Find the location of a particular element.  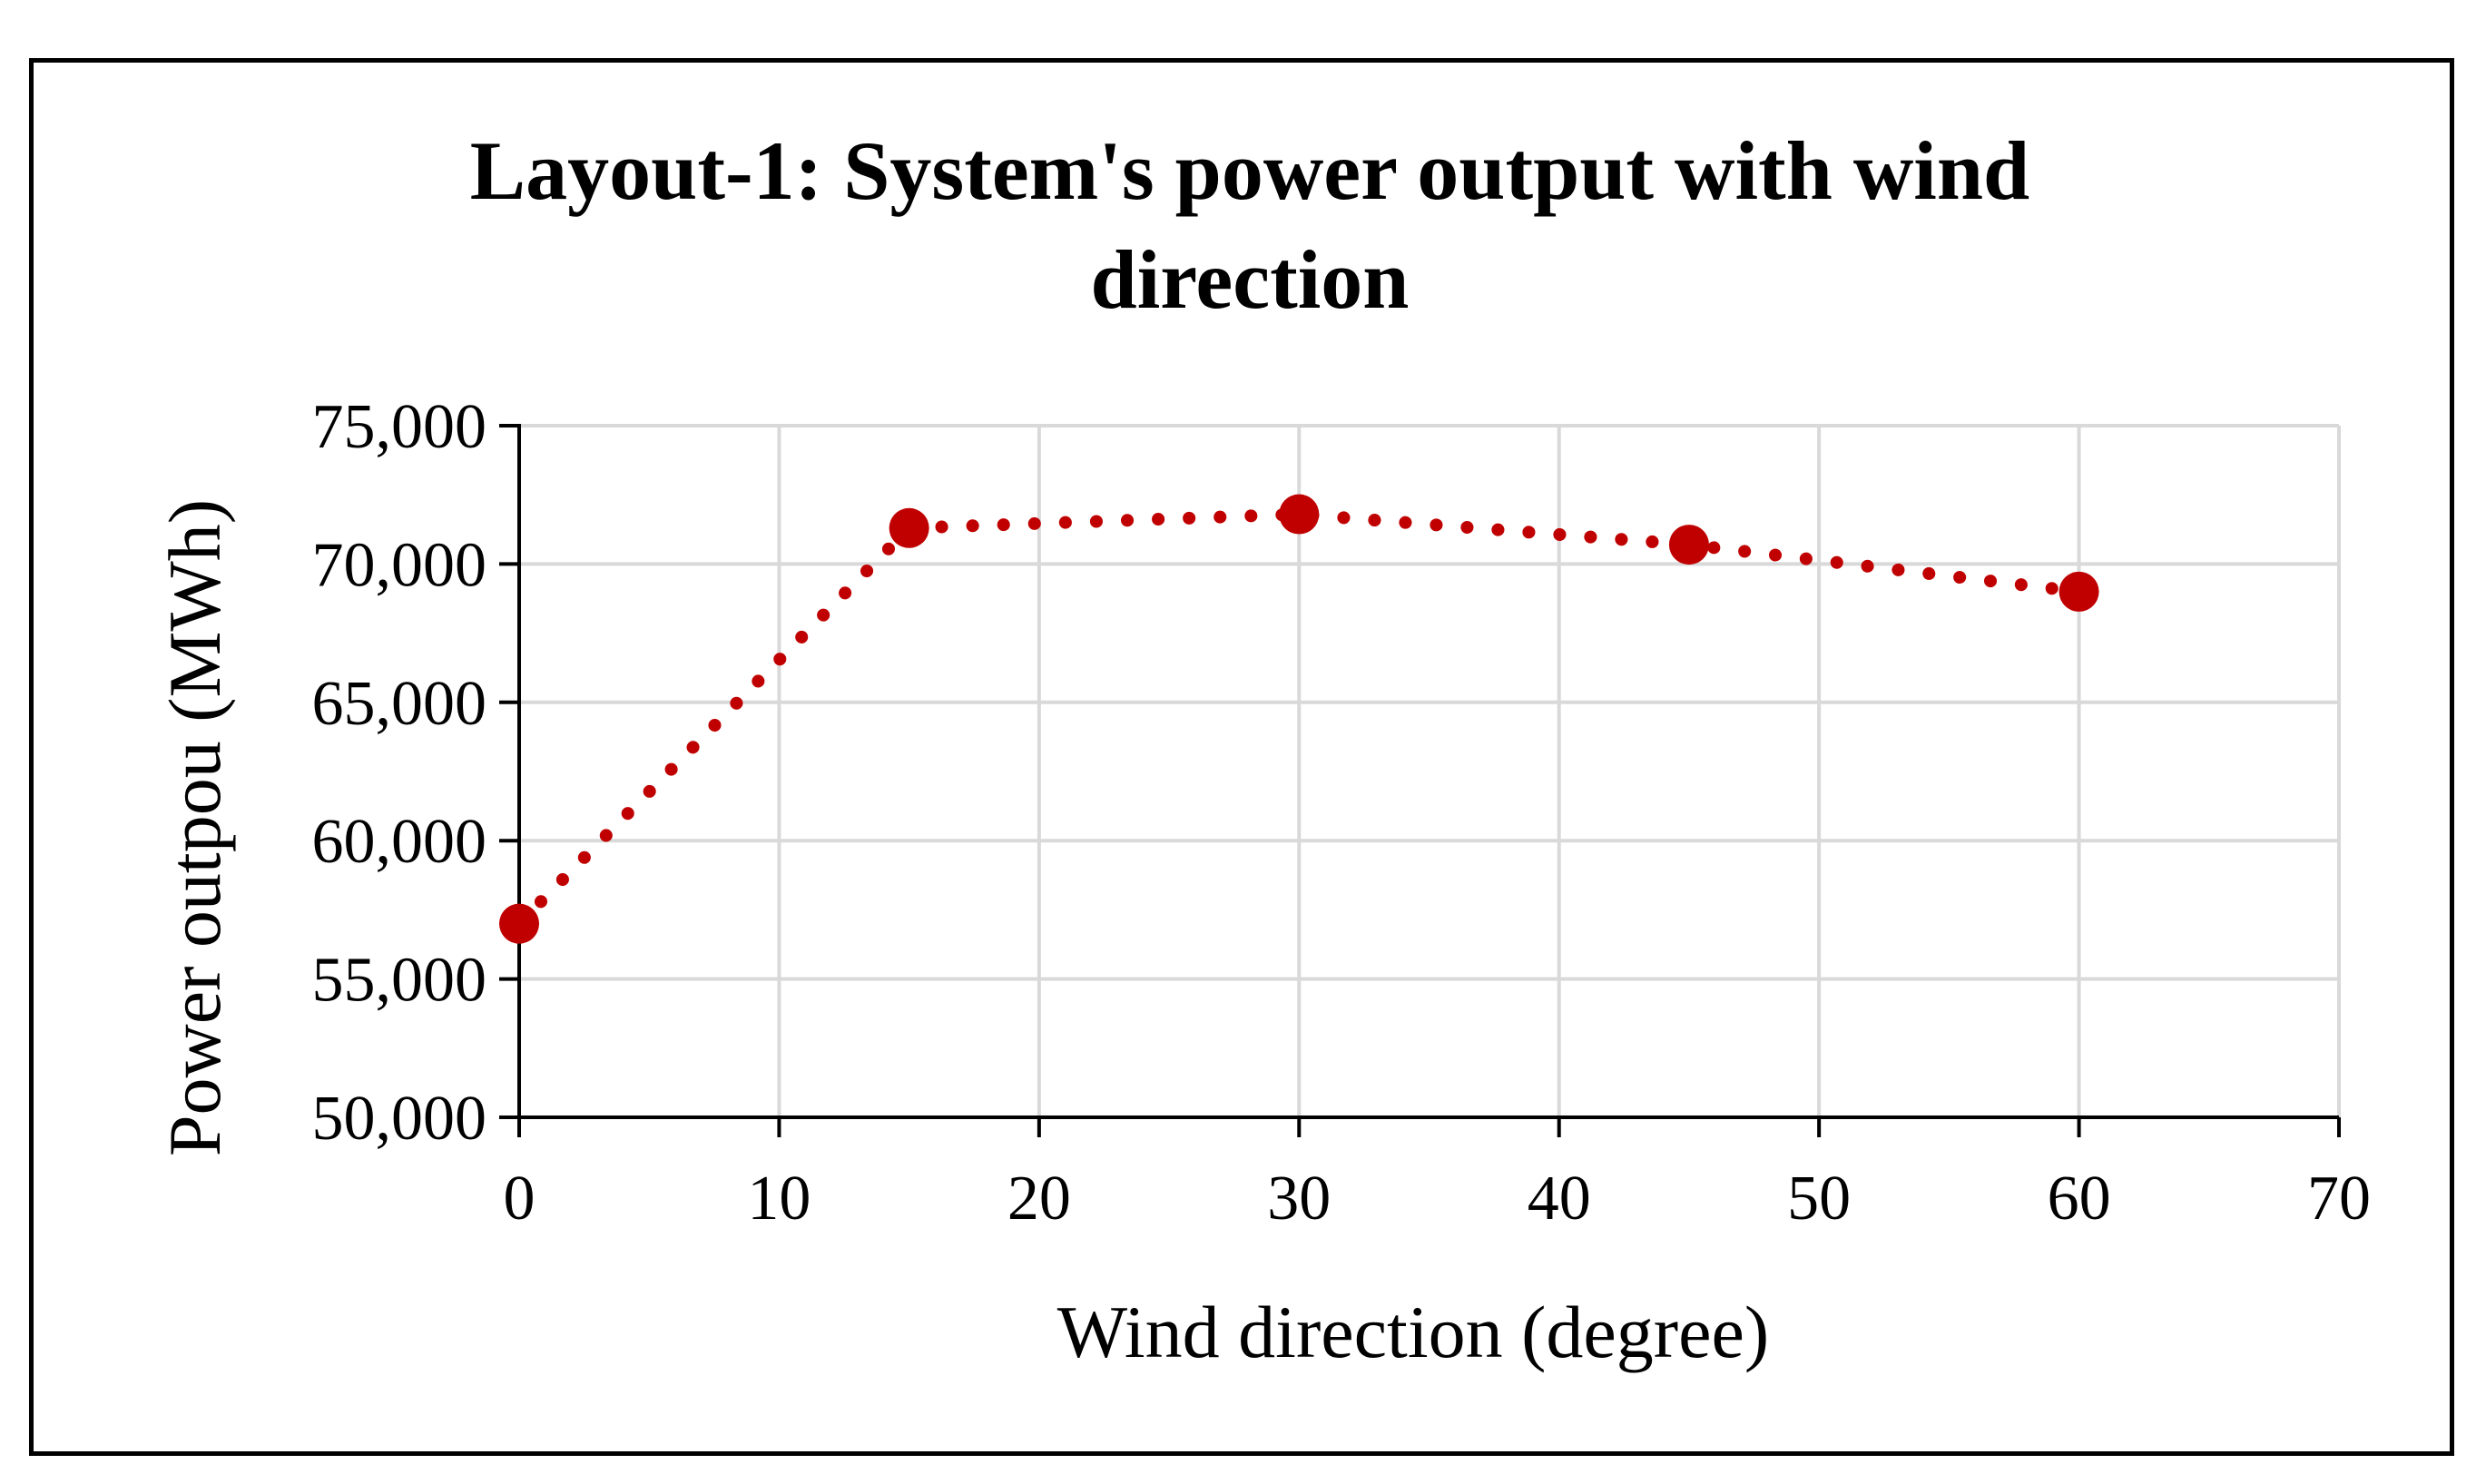

x-tick-label: 20 is located at coordinates (1039, 1198).